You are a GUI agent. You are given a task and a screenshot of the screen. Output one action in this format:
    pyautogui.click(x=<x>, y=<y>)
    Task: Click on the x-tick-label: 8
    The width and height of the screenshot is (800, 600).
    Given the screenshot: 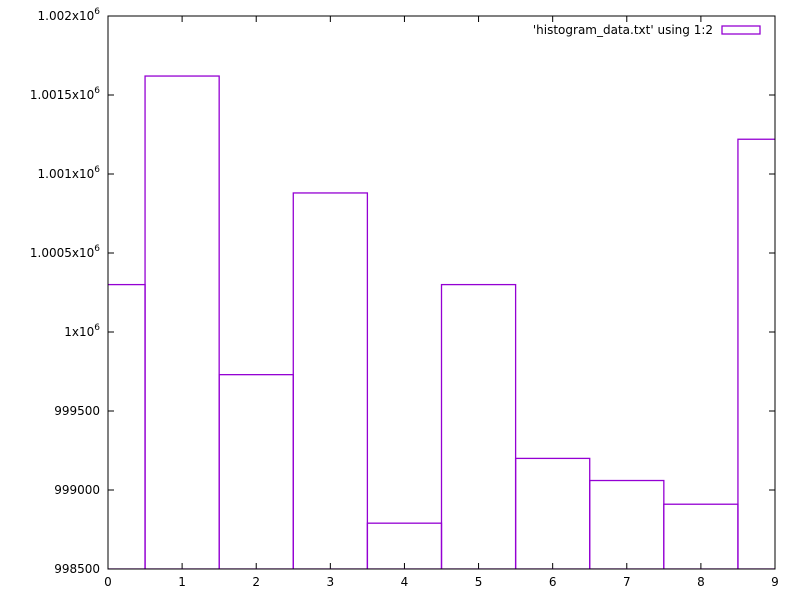 What is the action you would take?
    pyautogui.click(x=701, y=582)
    